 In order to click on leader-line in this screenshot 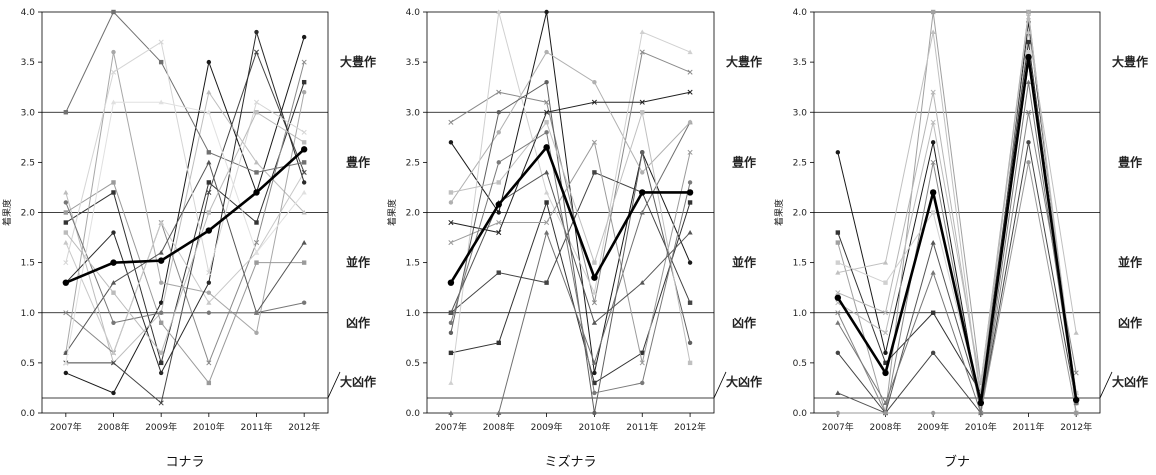, I will do `click(1106, 385)`.